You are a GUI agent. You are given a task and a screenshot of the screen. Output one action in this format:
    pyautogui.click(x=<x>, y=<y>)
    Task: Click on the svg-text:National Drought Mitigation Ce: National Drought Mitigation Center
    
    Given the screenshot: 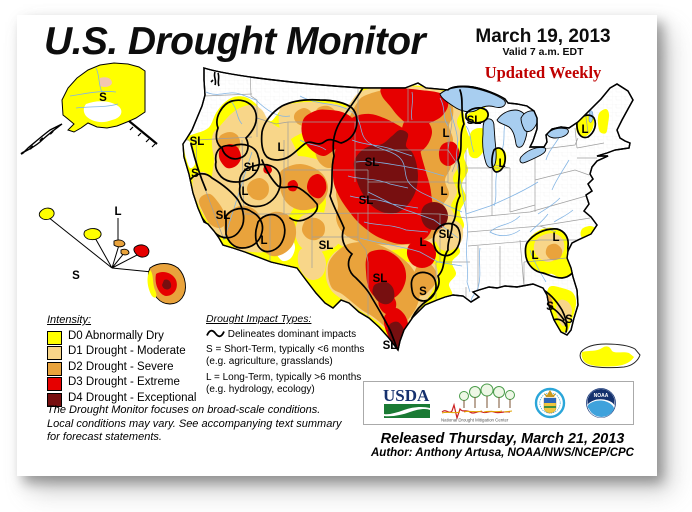 What is the action you would take?
    pyautogui.click(x=475, y=420)
    